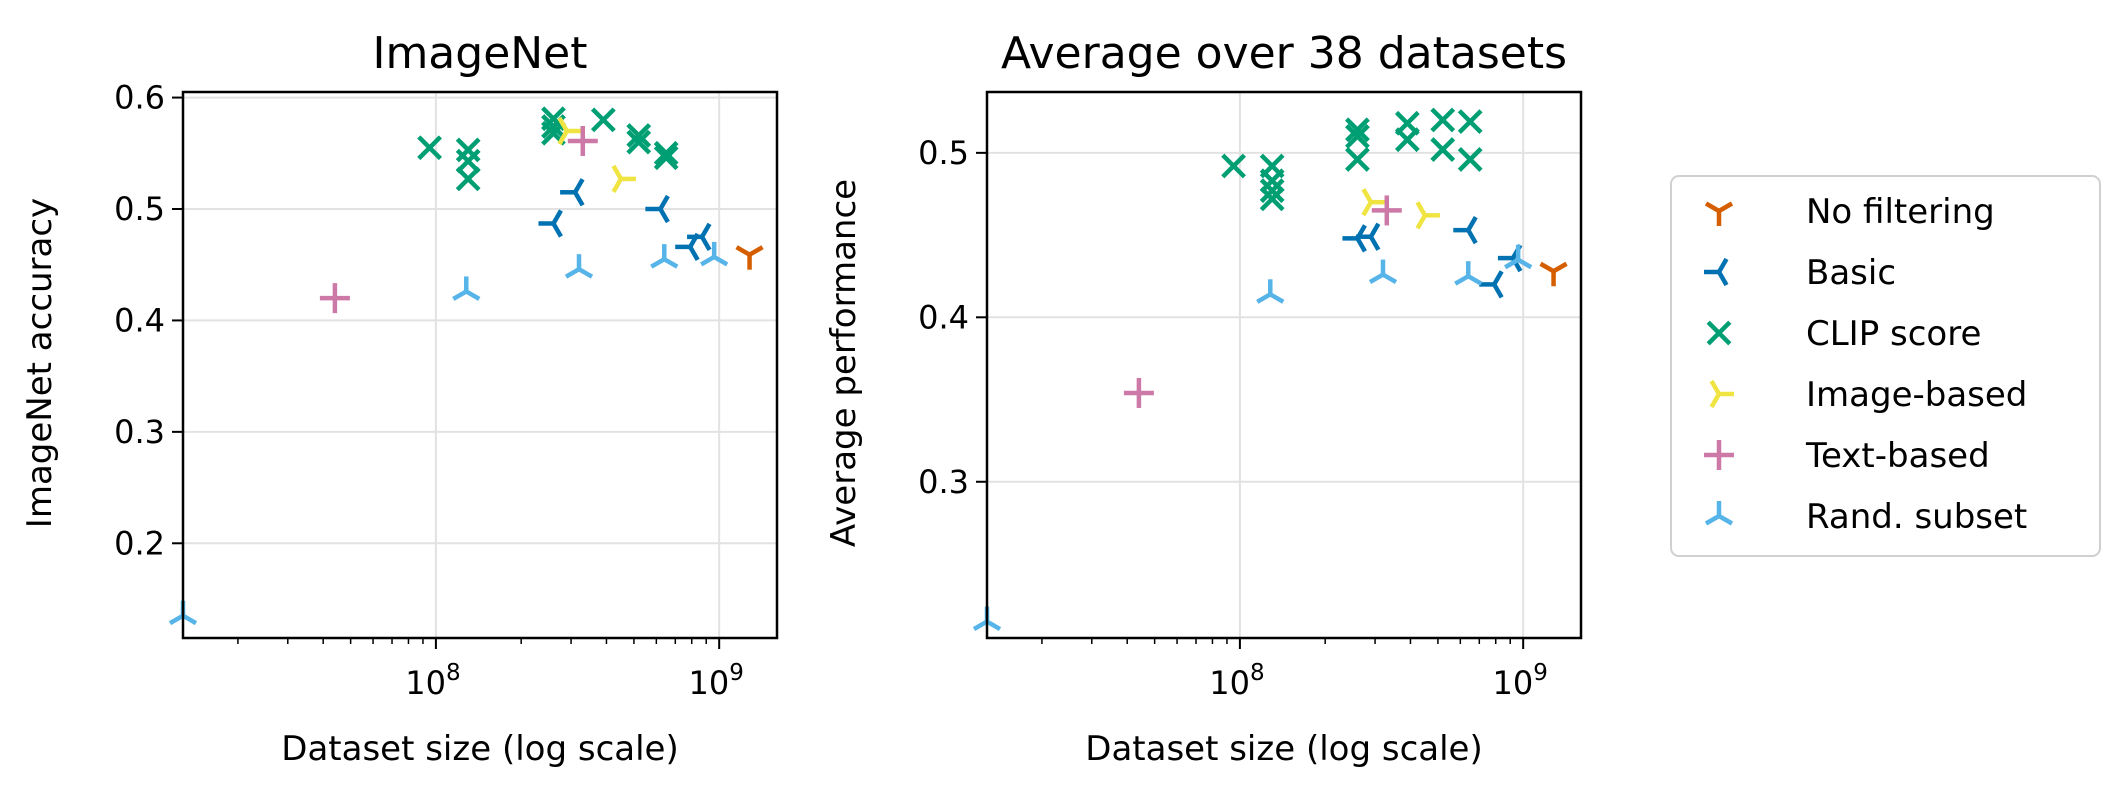  What do you see at coordinates (1893, 334) in the screenshot?
I see `legend-label: CLIP score` at bounding box center [1893, 334].